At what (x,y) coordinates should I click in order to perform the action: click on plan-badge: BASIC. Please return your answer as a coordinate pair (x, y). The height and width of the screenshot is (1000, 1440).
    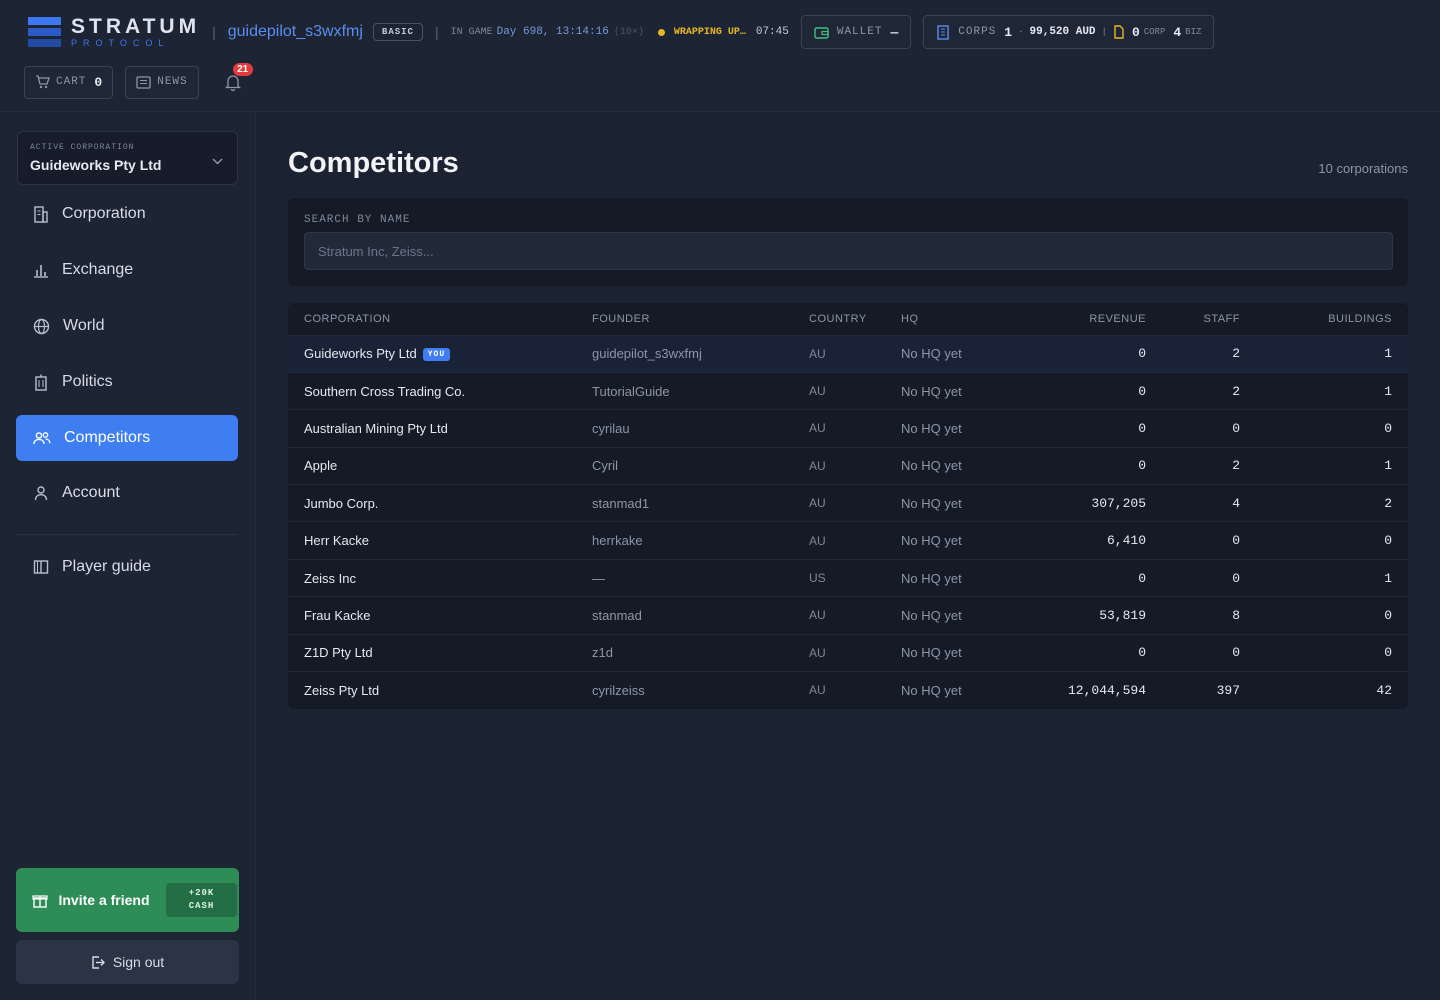
    Looking at the image, I should click on (397, 32).